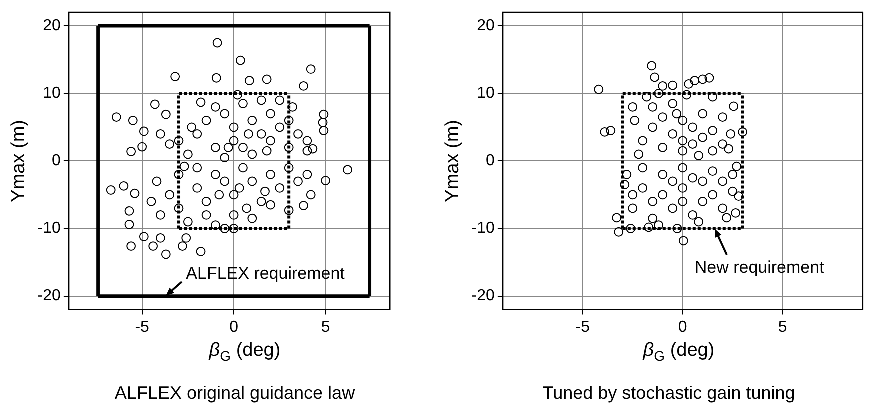 This screenshot has width=869, height=417. Describe the element at coordinates (759, 267) in the screenshot. I see `annotation: New requirement` at that location.